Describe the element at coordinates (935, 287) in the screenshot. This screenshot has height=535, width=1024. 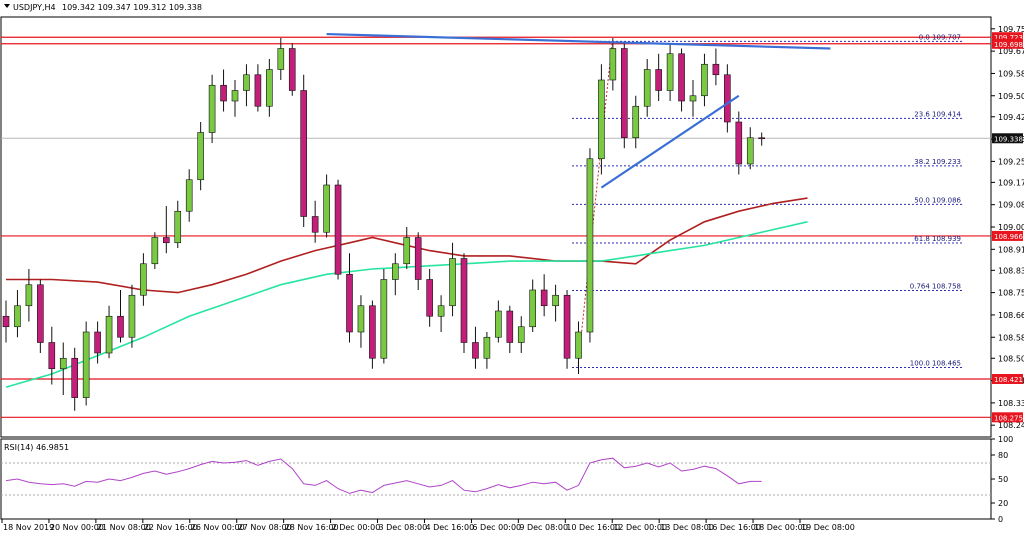
I see `fib-level-label: 0.764 108.758` at that location.